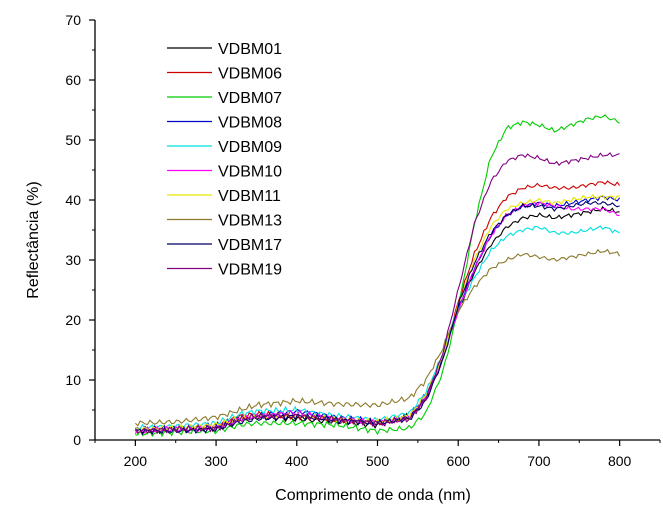  I want to click on x-axis-title: Comprimento de onda (nm), so click(373, 495).